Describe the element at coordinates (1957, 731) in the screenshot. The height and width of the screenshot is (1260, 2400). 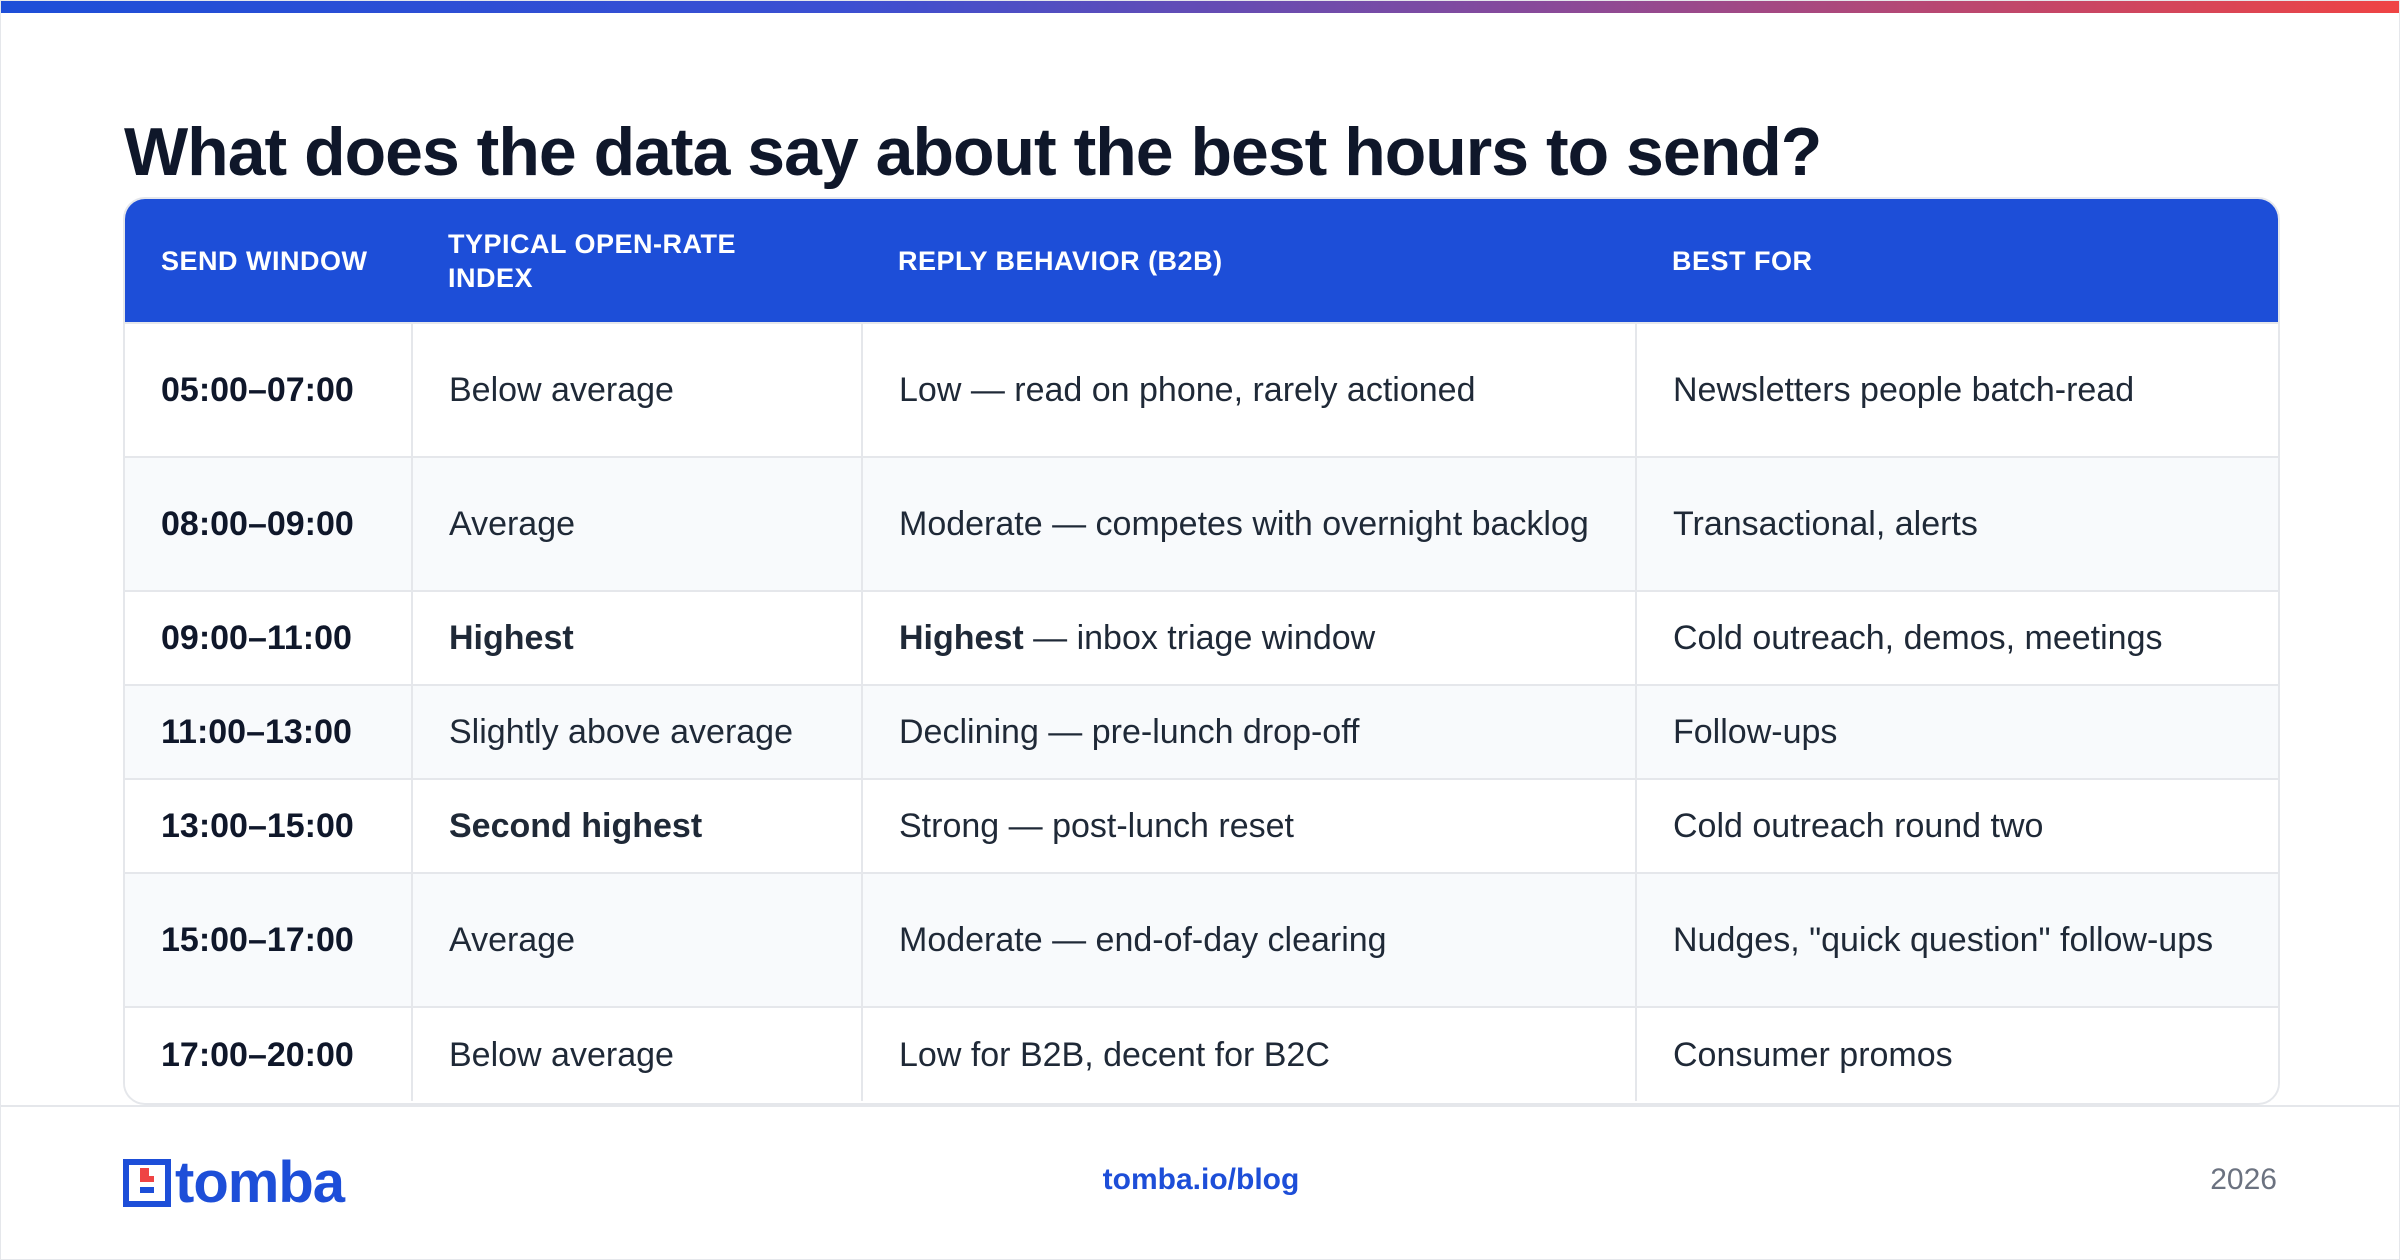
I see `best-for-cell: Follow-ups` at that location.